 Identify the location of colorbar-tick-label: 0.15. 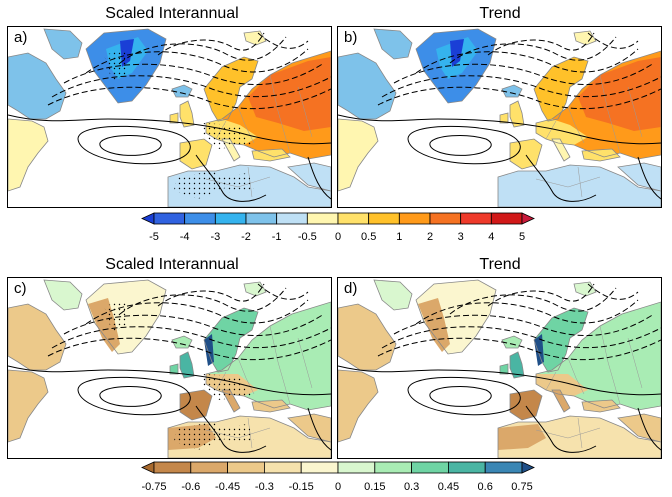
(374, 487).